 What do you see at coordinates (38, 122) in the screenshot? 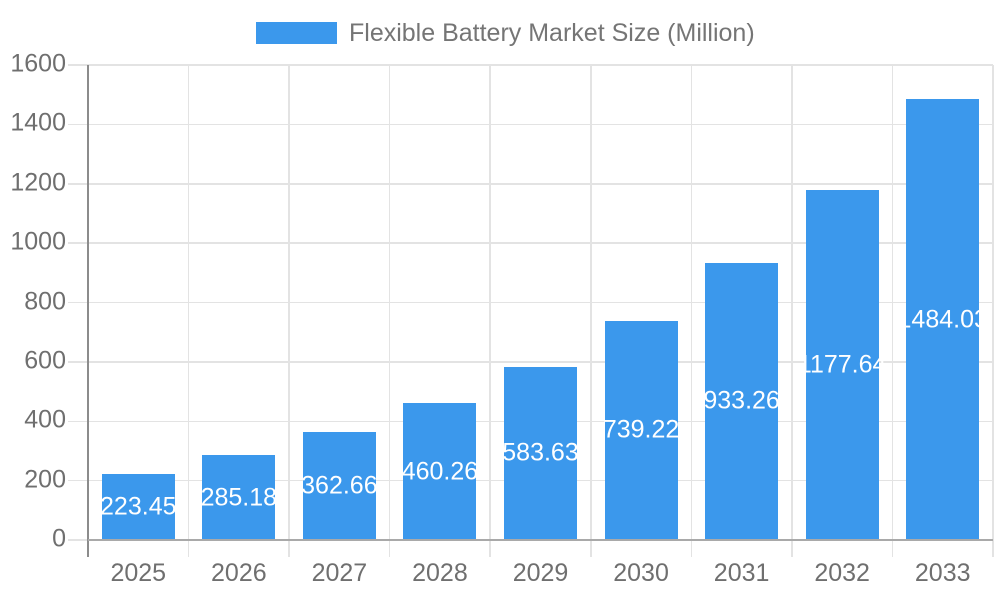
I see `y-axis-label: 1400` at bounding box center [38, 122].